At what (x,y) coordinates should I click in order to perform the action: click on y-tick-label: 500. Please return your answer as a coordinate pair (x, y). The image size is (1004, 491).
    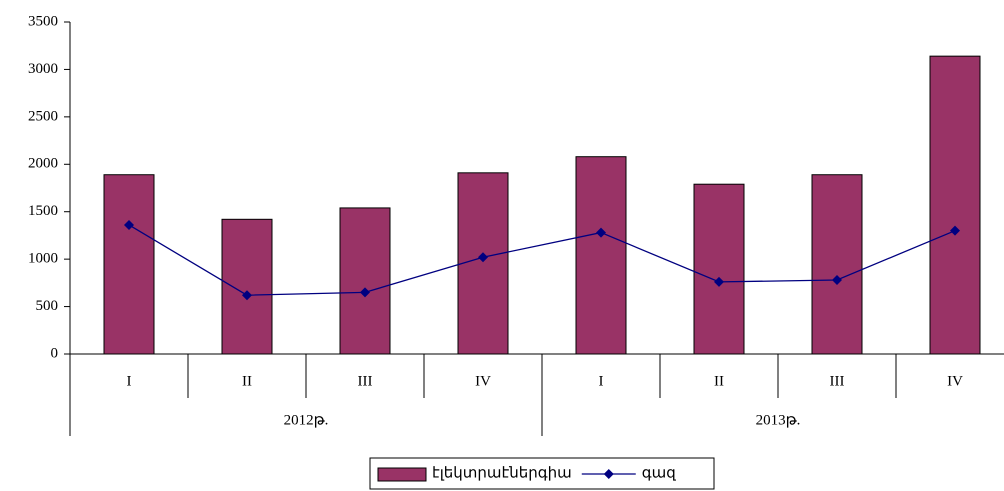
    Looking at the image, I should click on (47, 306).